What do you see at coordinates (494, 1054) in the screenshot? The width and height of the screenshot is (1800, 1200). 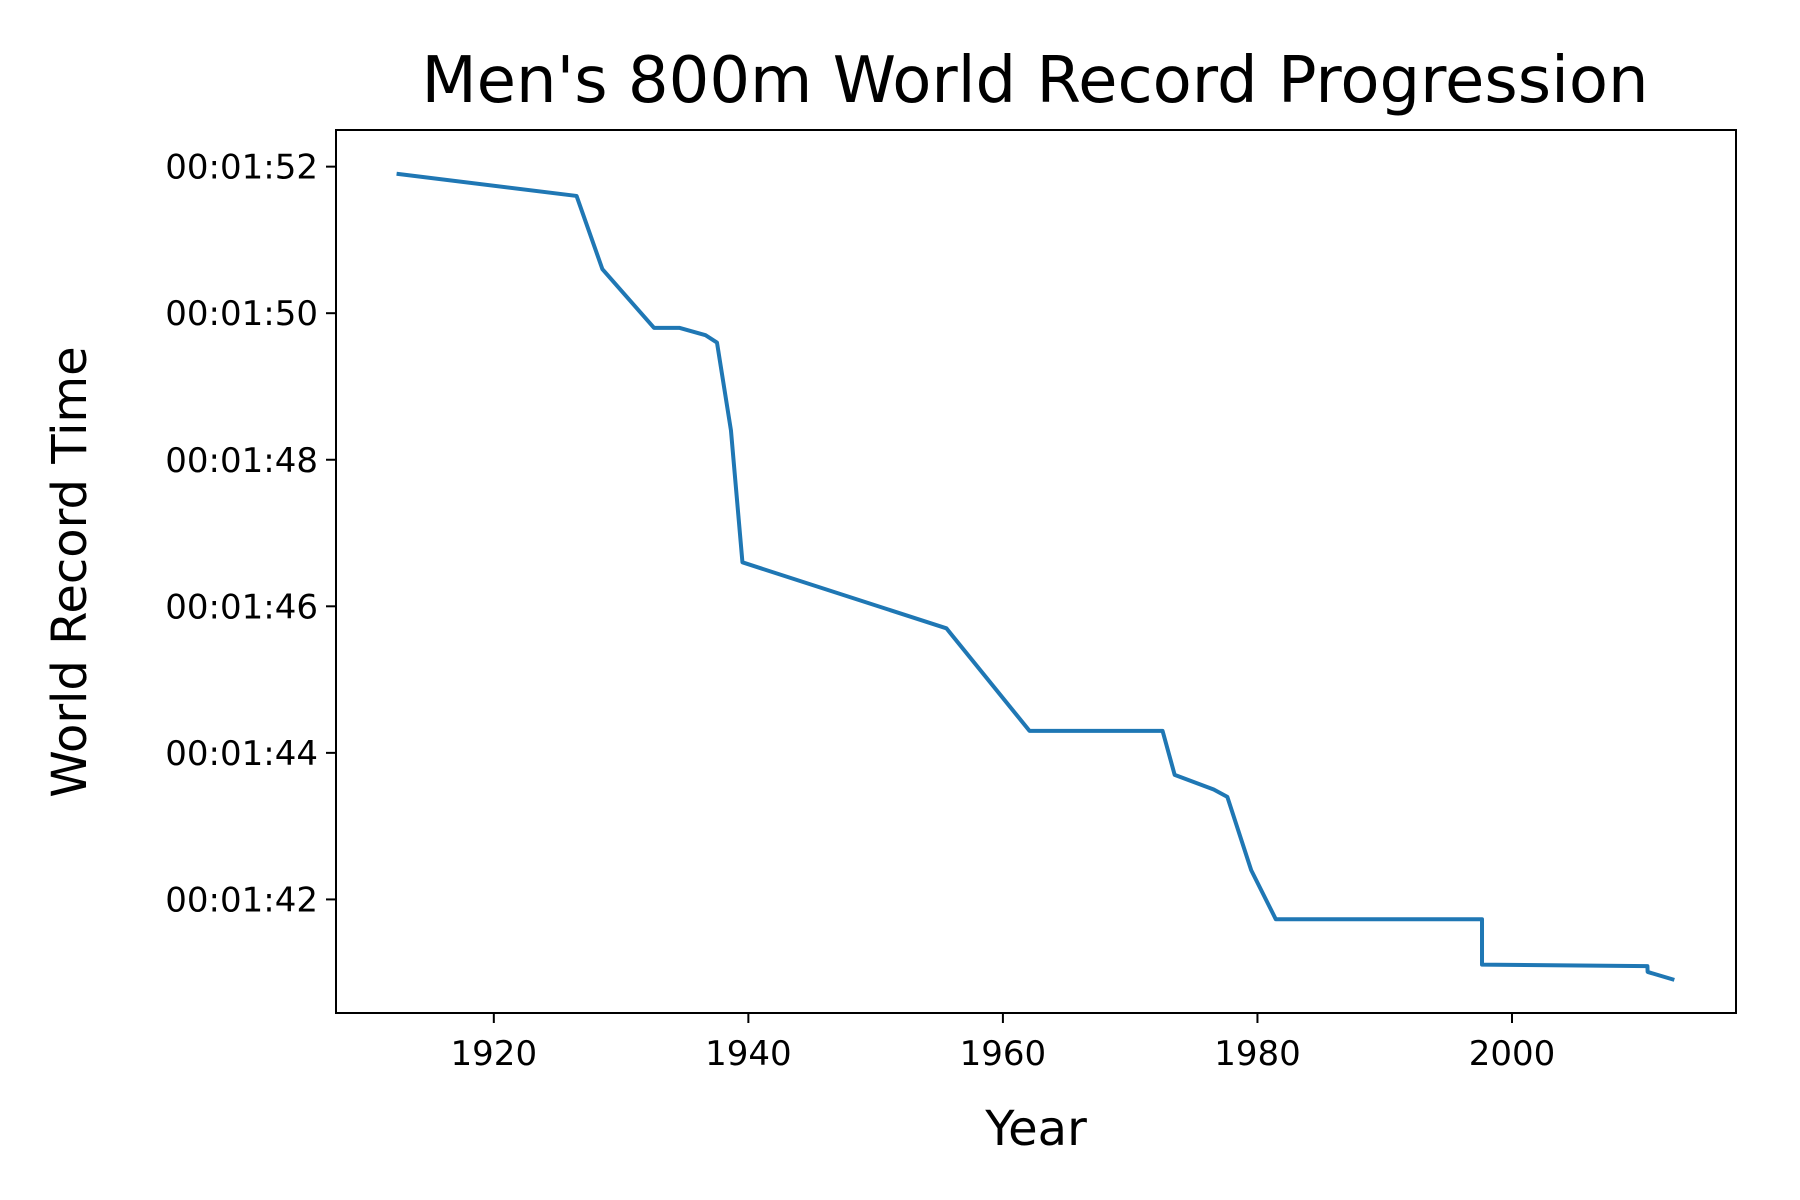 I see `x-tick-label: 1920` at bounding box center [494, 1054].